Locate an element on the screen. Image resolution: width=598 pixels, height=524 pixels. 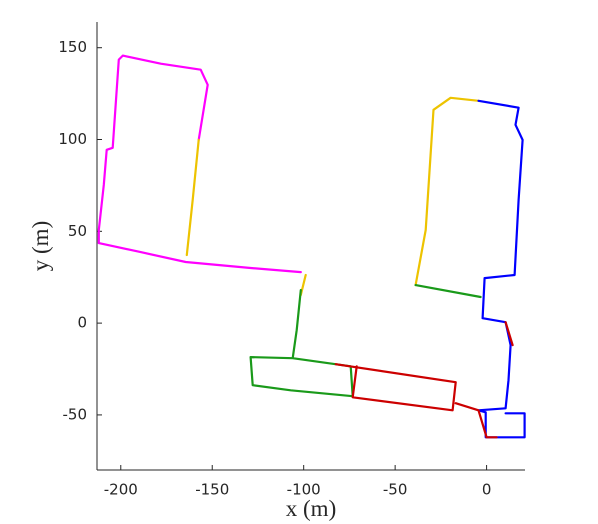
x-axis-label: x (m) is located at coordinates (311, 508).